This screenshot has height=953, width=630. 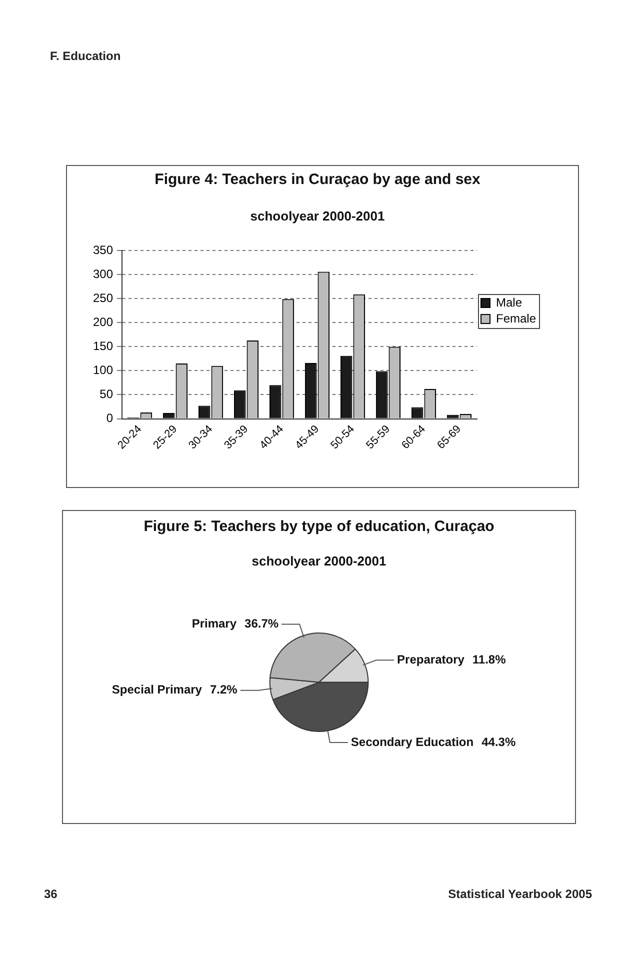 What do you see at coordinates (157, 689) in the screenshot?
I see `slice-label: Special Primary` at bounding box center [157, 689].